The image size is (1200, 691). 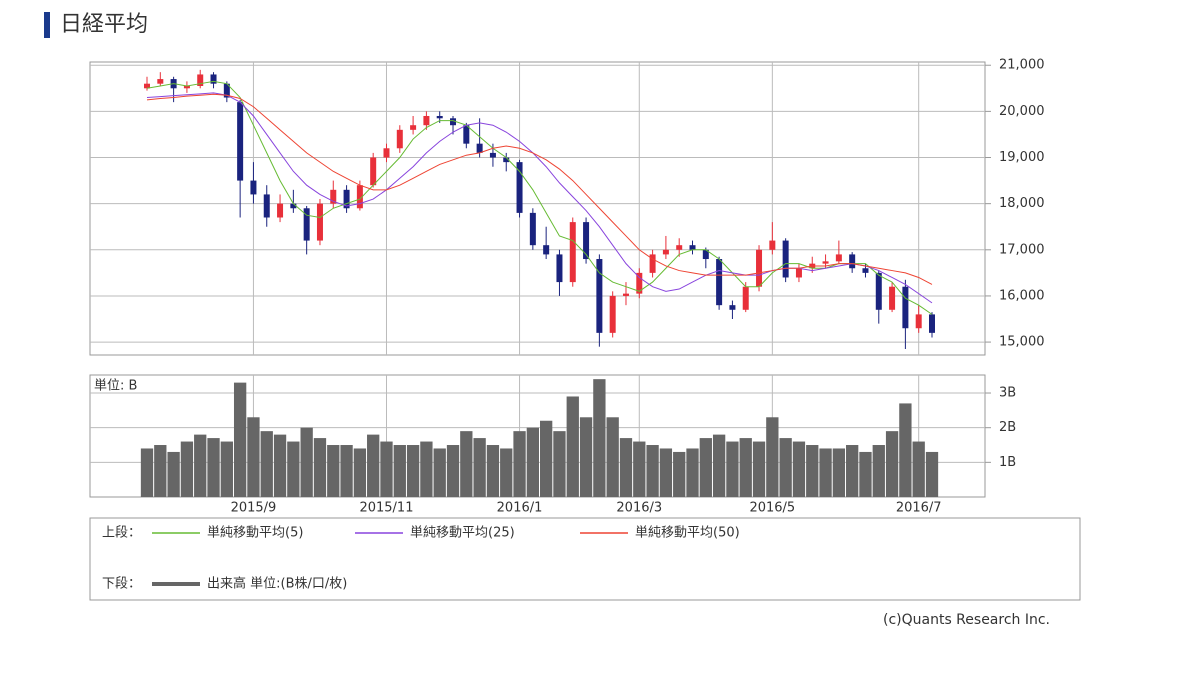 I want to click on x-tick-label: 2015/9, so click(x=254, y=508).